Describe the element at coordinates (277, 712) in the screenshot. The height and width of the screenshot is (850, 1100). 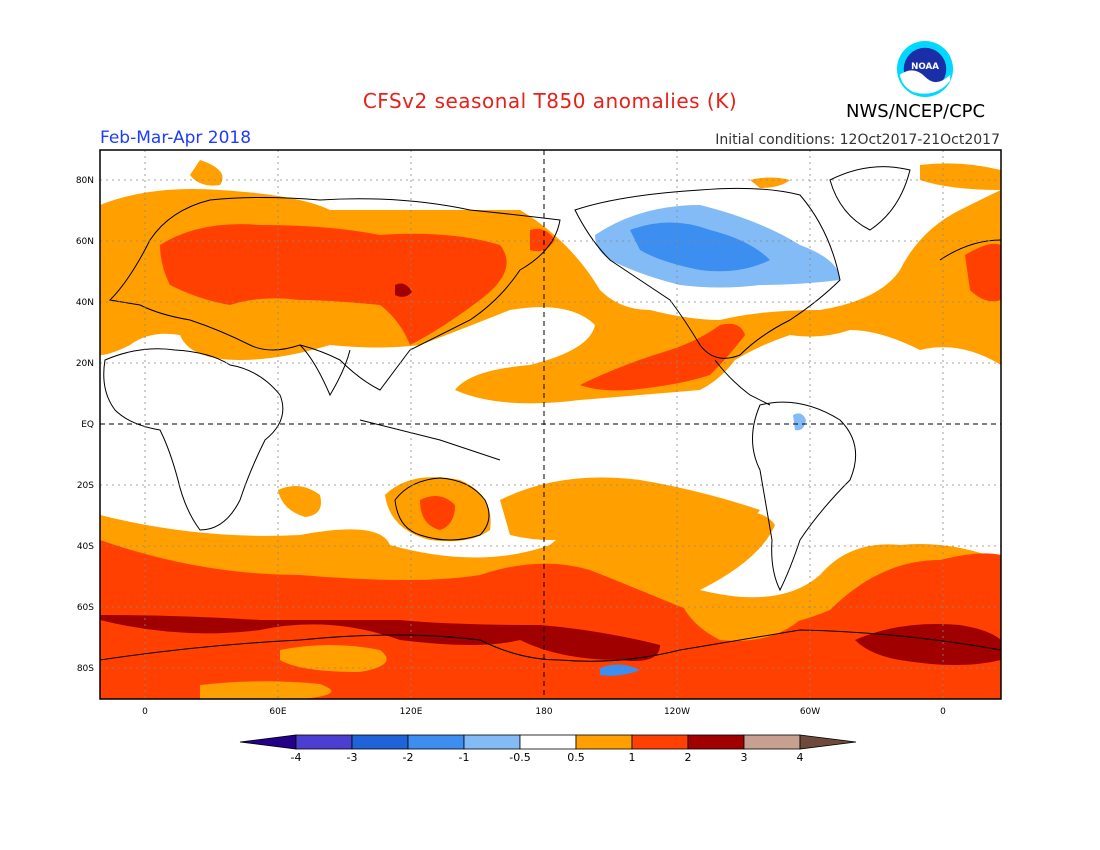
I see `lon-label: 60E` at that location.